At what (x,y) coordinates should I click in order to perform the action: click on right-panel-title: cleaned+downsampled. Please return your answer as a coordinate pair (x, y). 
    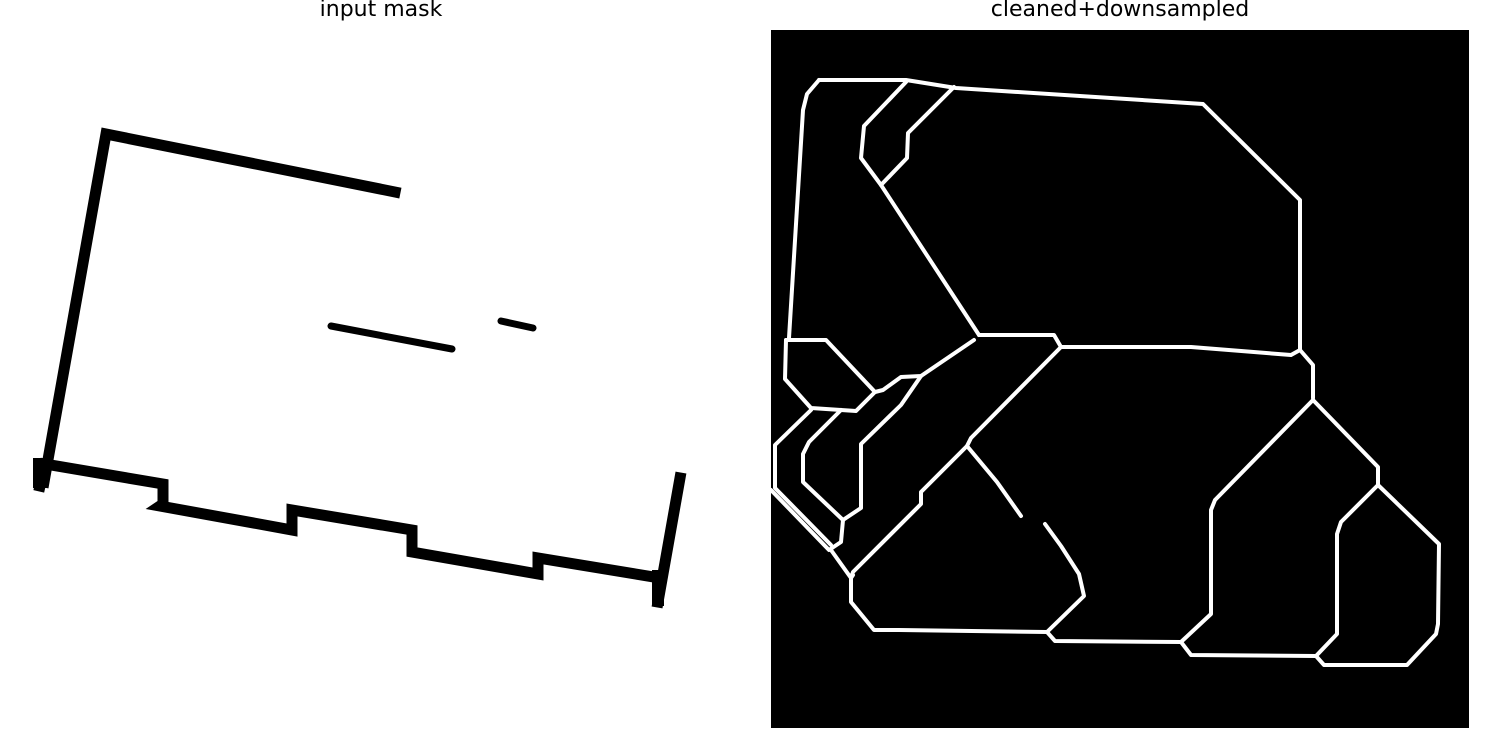
    Looking at the image, I should click on (1120, 11).